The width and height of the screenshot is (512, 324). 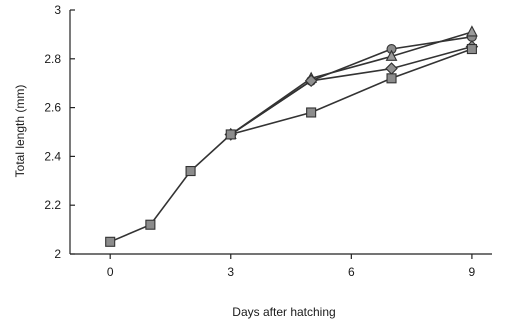 What do you see at coordinates (351, 272) in the screenshot?
I see `x-tick-label: 6` at bounding box center [351, 272].